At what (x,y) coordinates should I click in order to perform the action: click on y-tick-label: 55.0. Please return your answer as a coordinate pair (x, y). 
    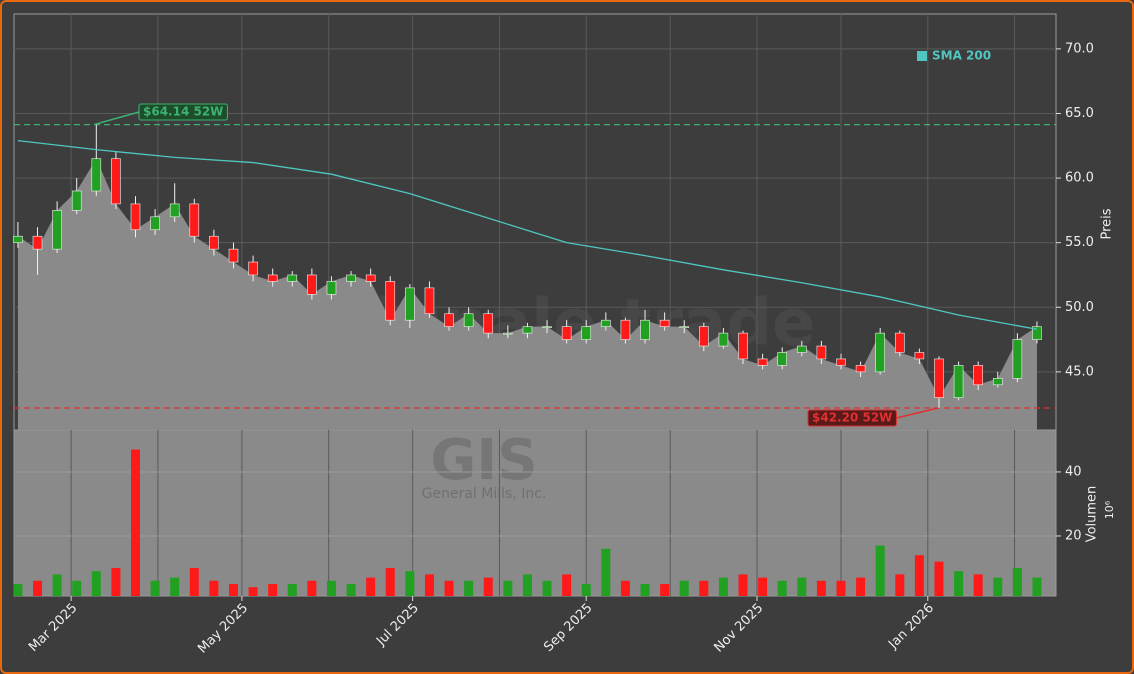
    Looking at the image, I should click on (1079, 242).